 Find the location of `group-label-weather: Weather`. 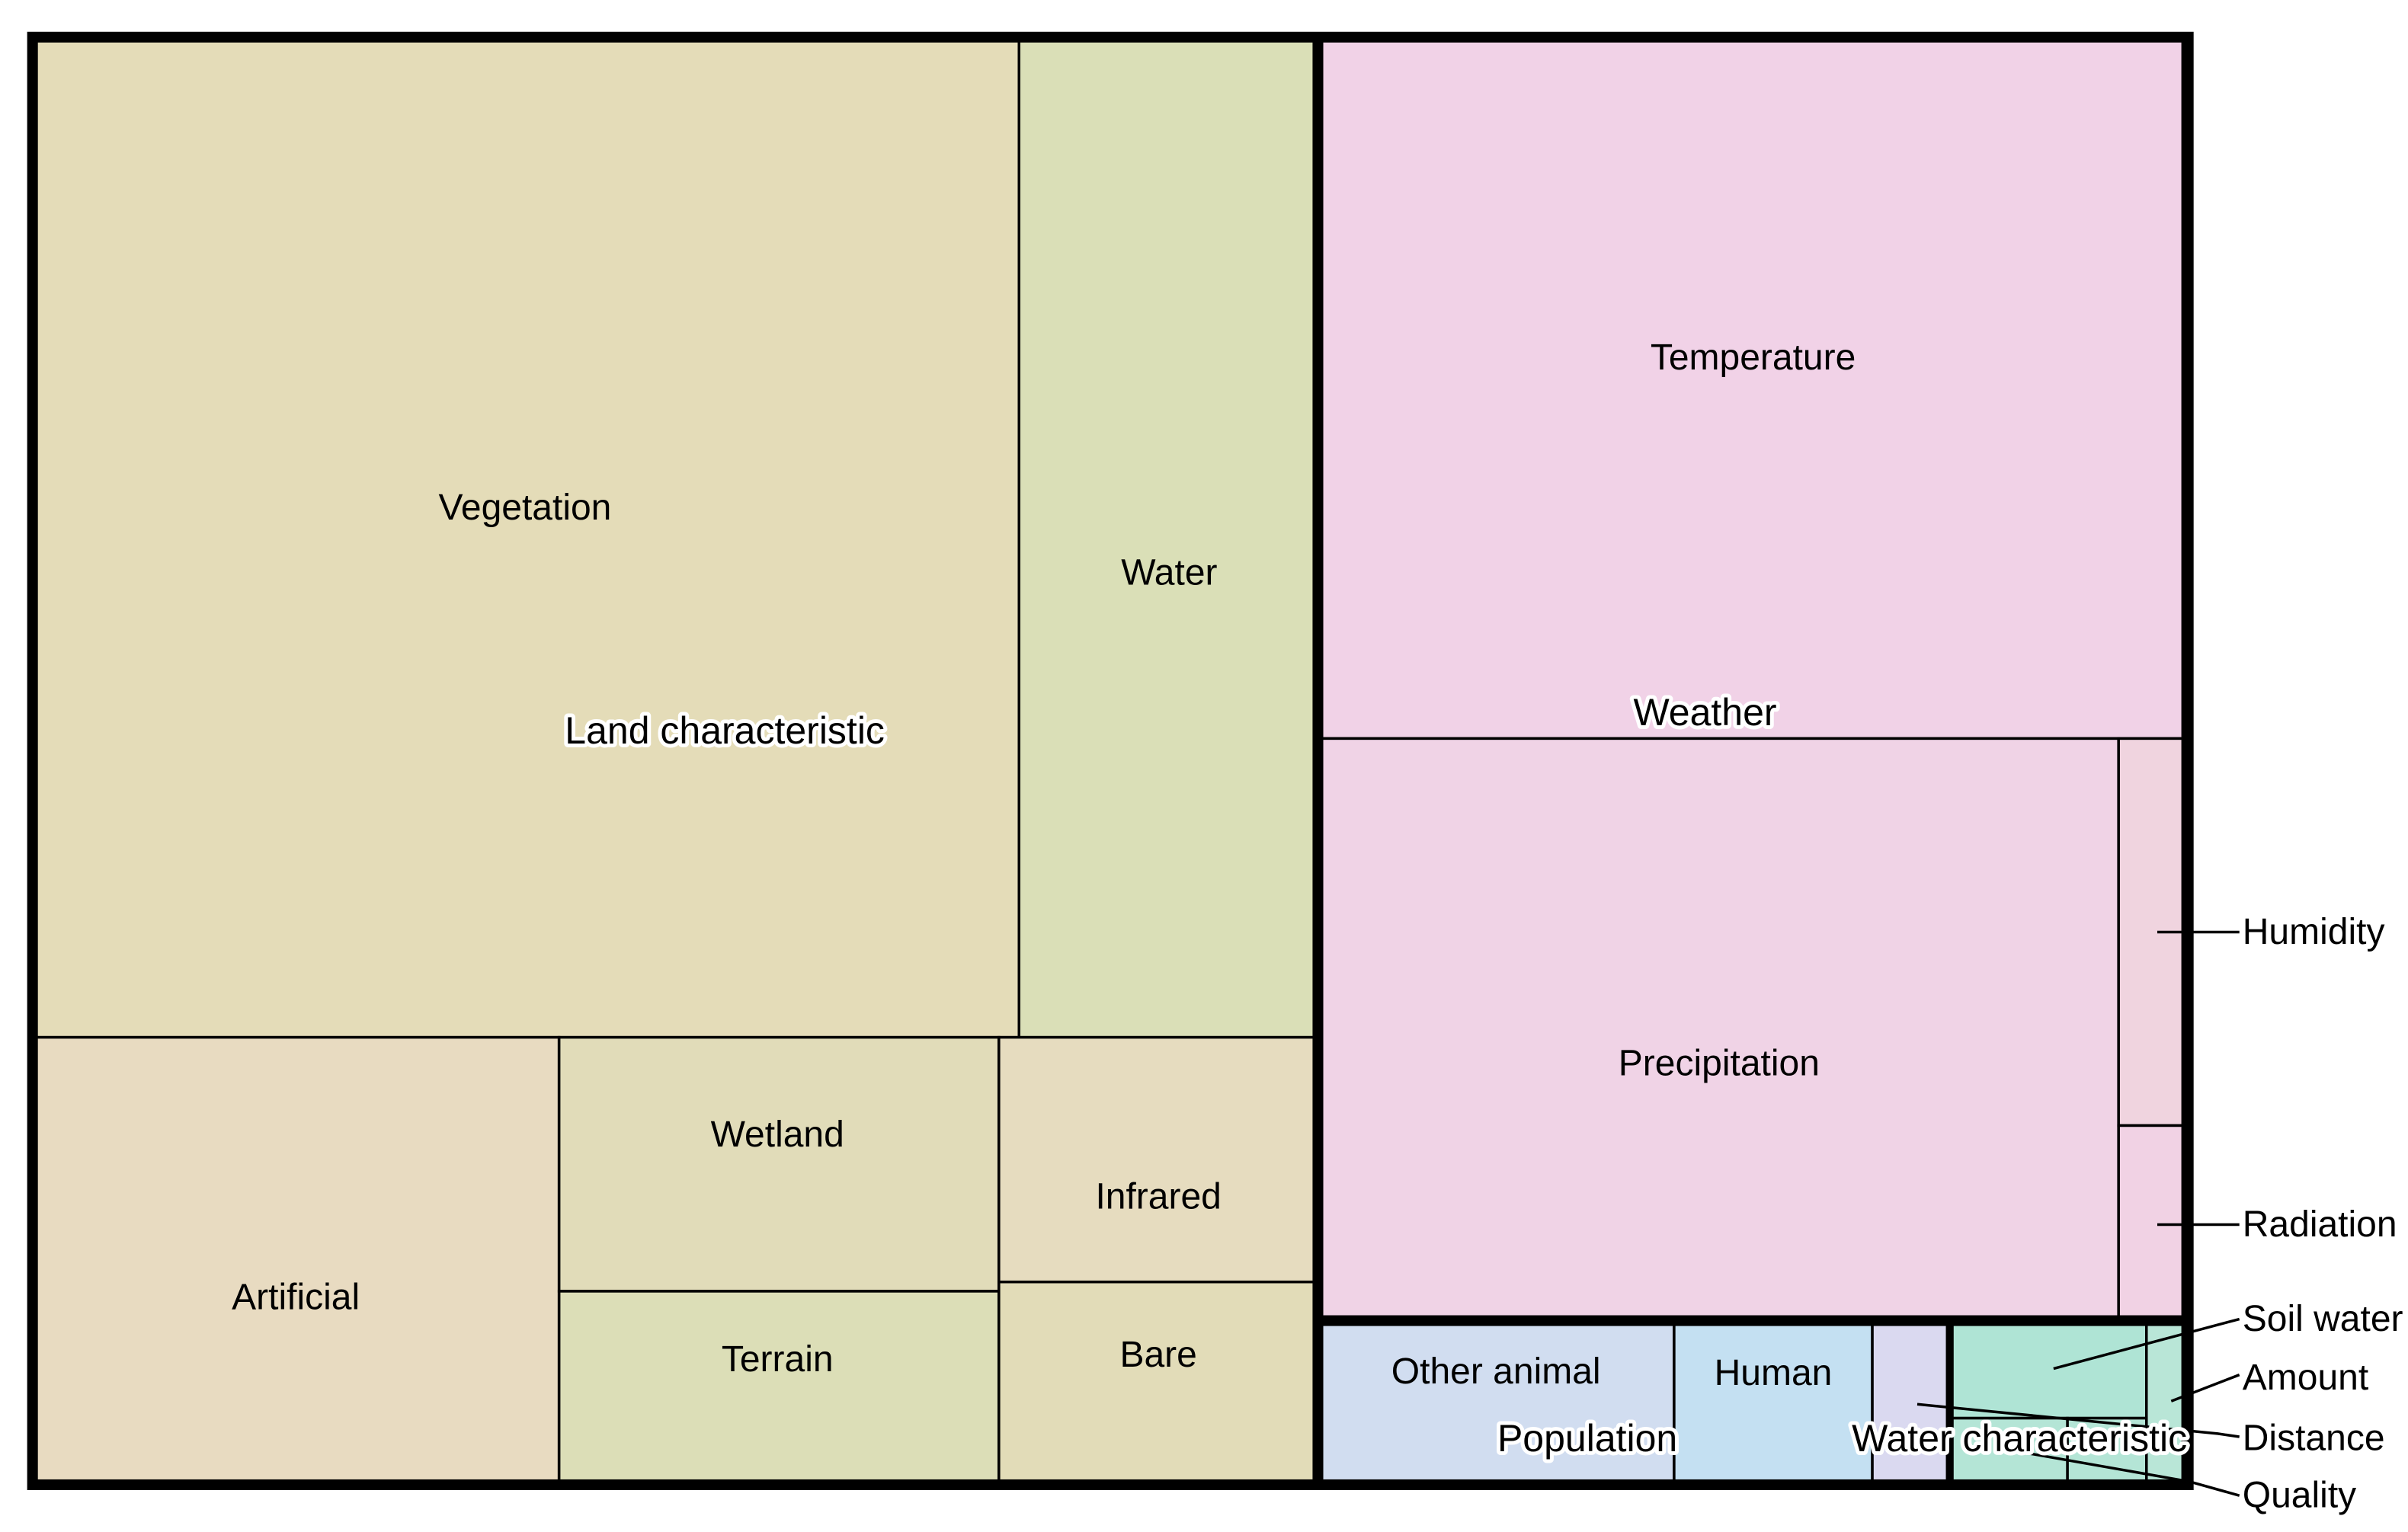

group-label-weather: Weather is located at coordinates (1705, 713).